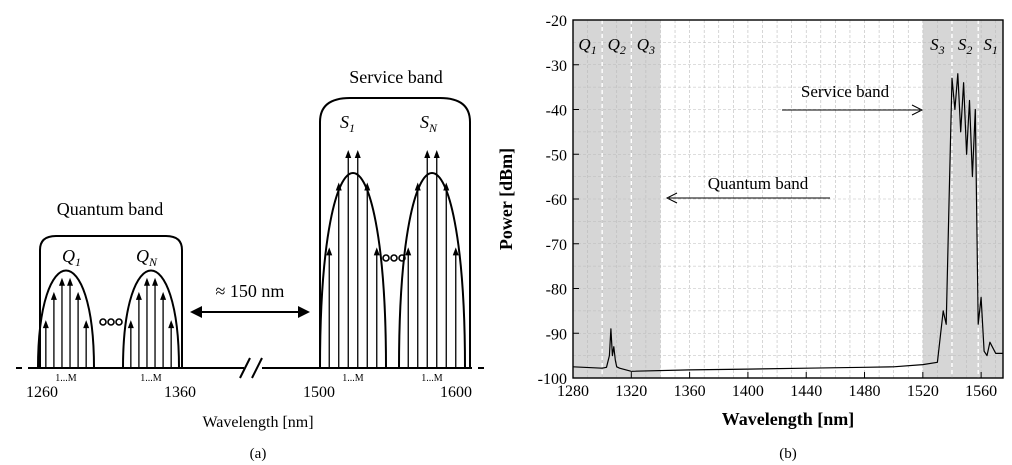 The image size is (1012, 465). What do you see at coordinates (111, 322) in the screenshot?
I see `quantum-ellipsis-icon` at bounding box center [111, 322].